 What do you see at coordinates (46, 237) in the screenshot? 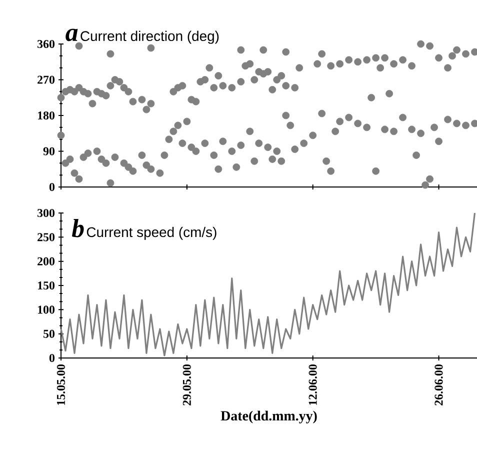
I see `y-tick-label: 250` at bounding box center [46, 237].